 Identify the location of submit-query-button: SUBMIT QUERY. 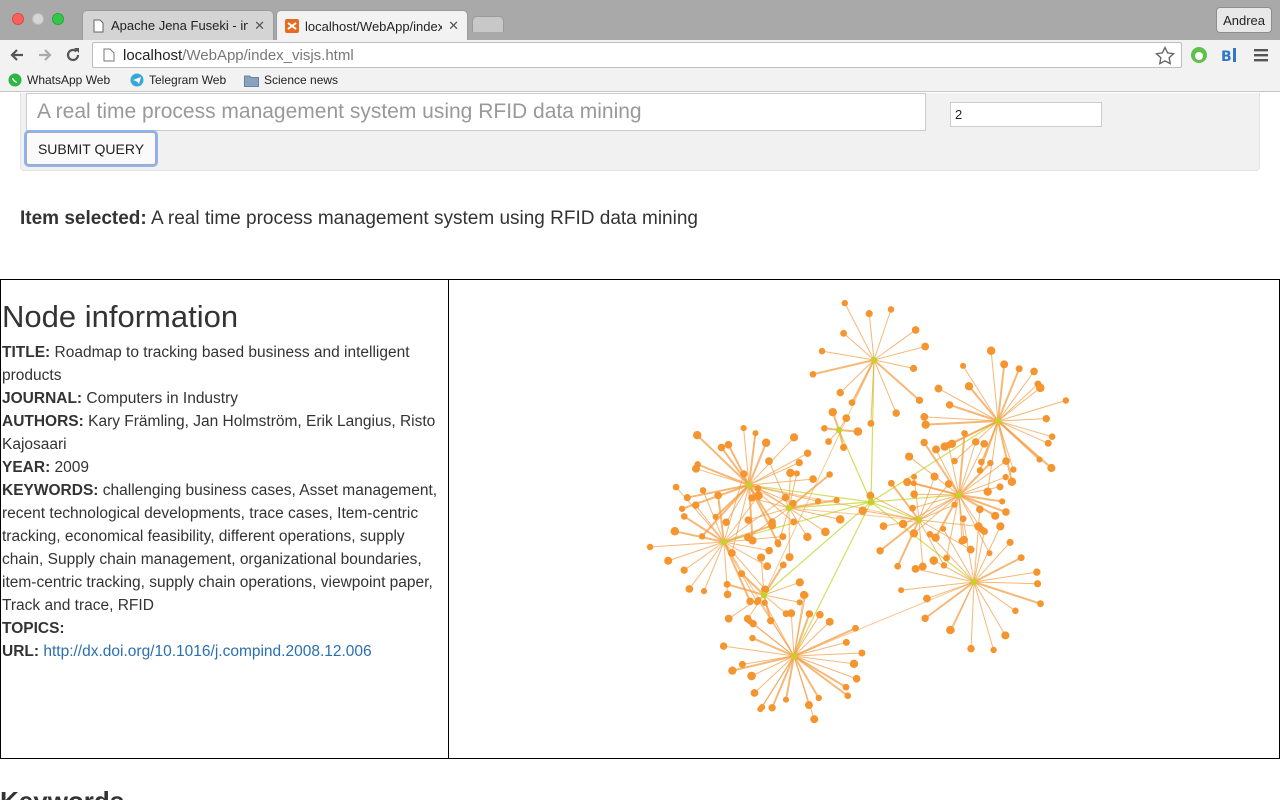
(91, 148).